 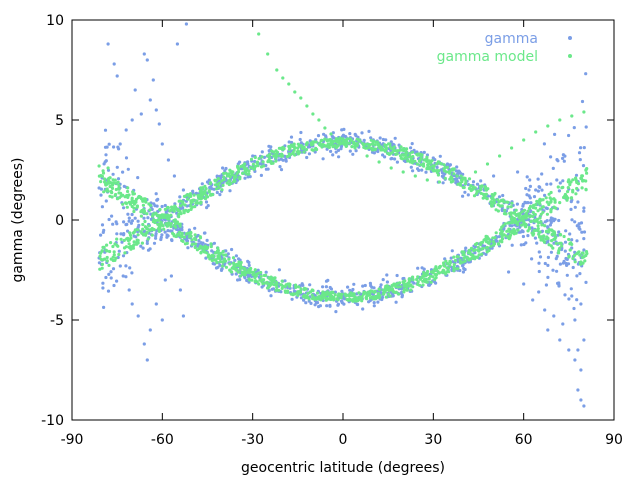 What do you see at coordinates (59, 221) in the screenshot?
I see `y-tick-label: 0` at bounding box center [59, 221].